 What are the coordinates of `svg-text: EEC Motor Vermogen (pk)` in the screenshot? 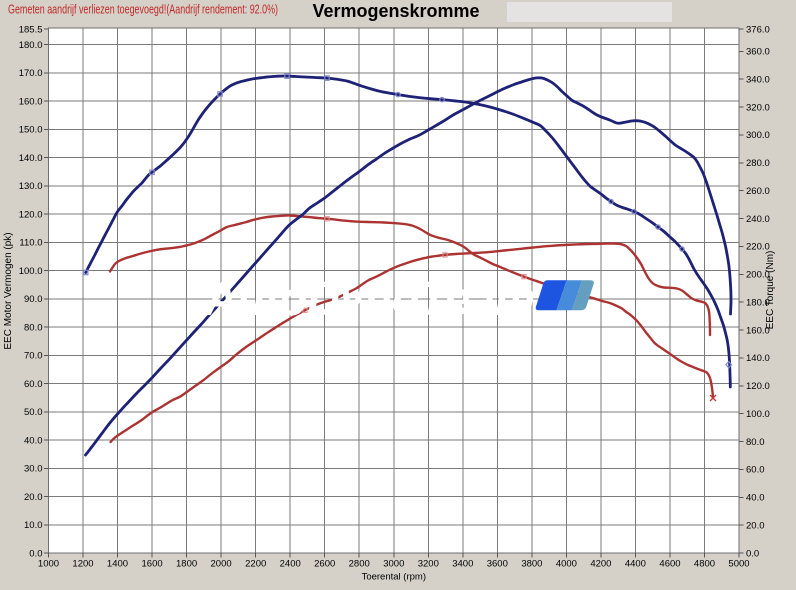 It's located at (8, 290).